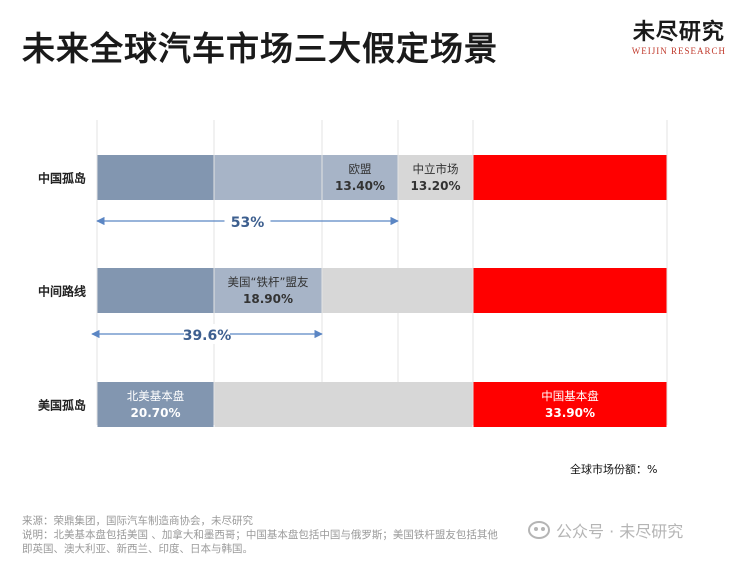 The height and width of the screenshot is (563, 750). Describe the element at coordinates (62, 405) in the screenshot. I see `category-label-2: 美国孤岛` at that location.